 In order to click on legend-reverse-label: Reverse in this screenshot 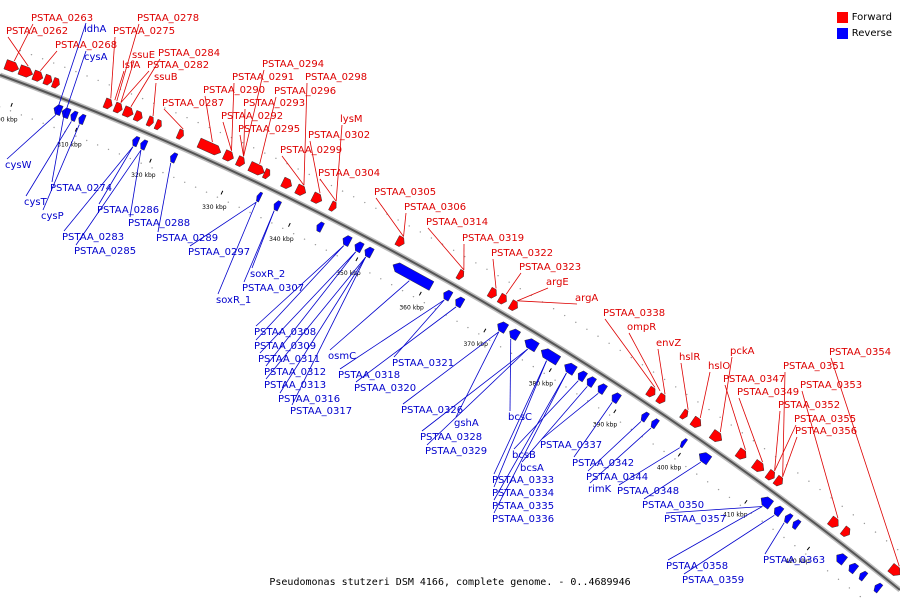, I will do `click(871, 33)`.